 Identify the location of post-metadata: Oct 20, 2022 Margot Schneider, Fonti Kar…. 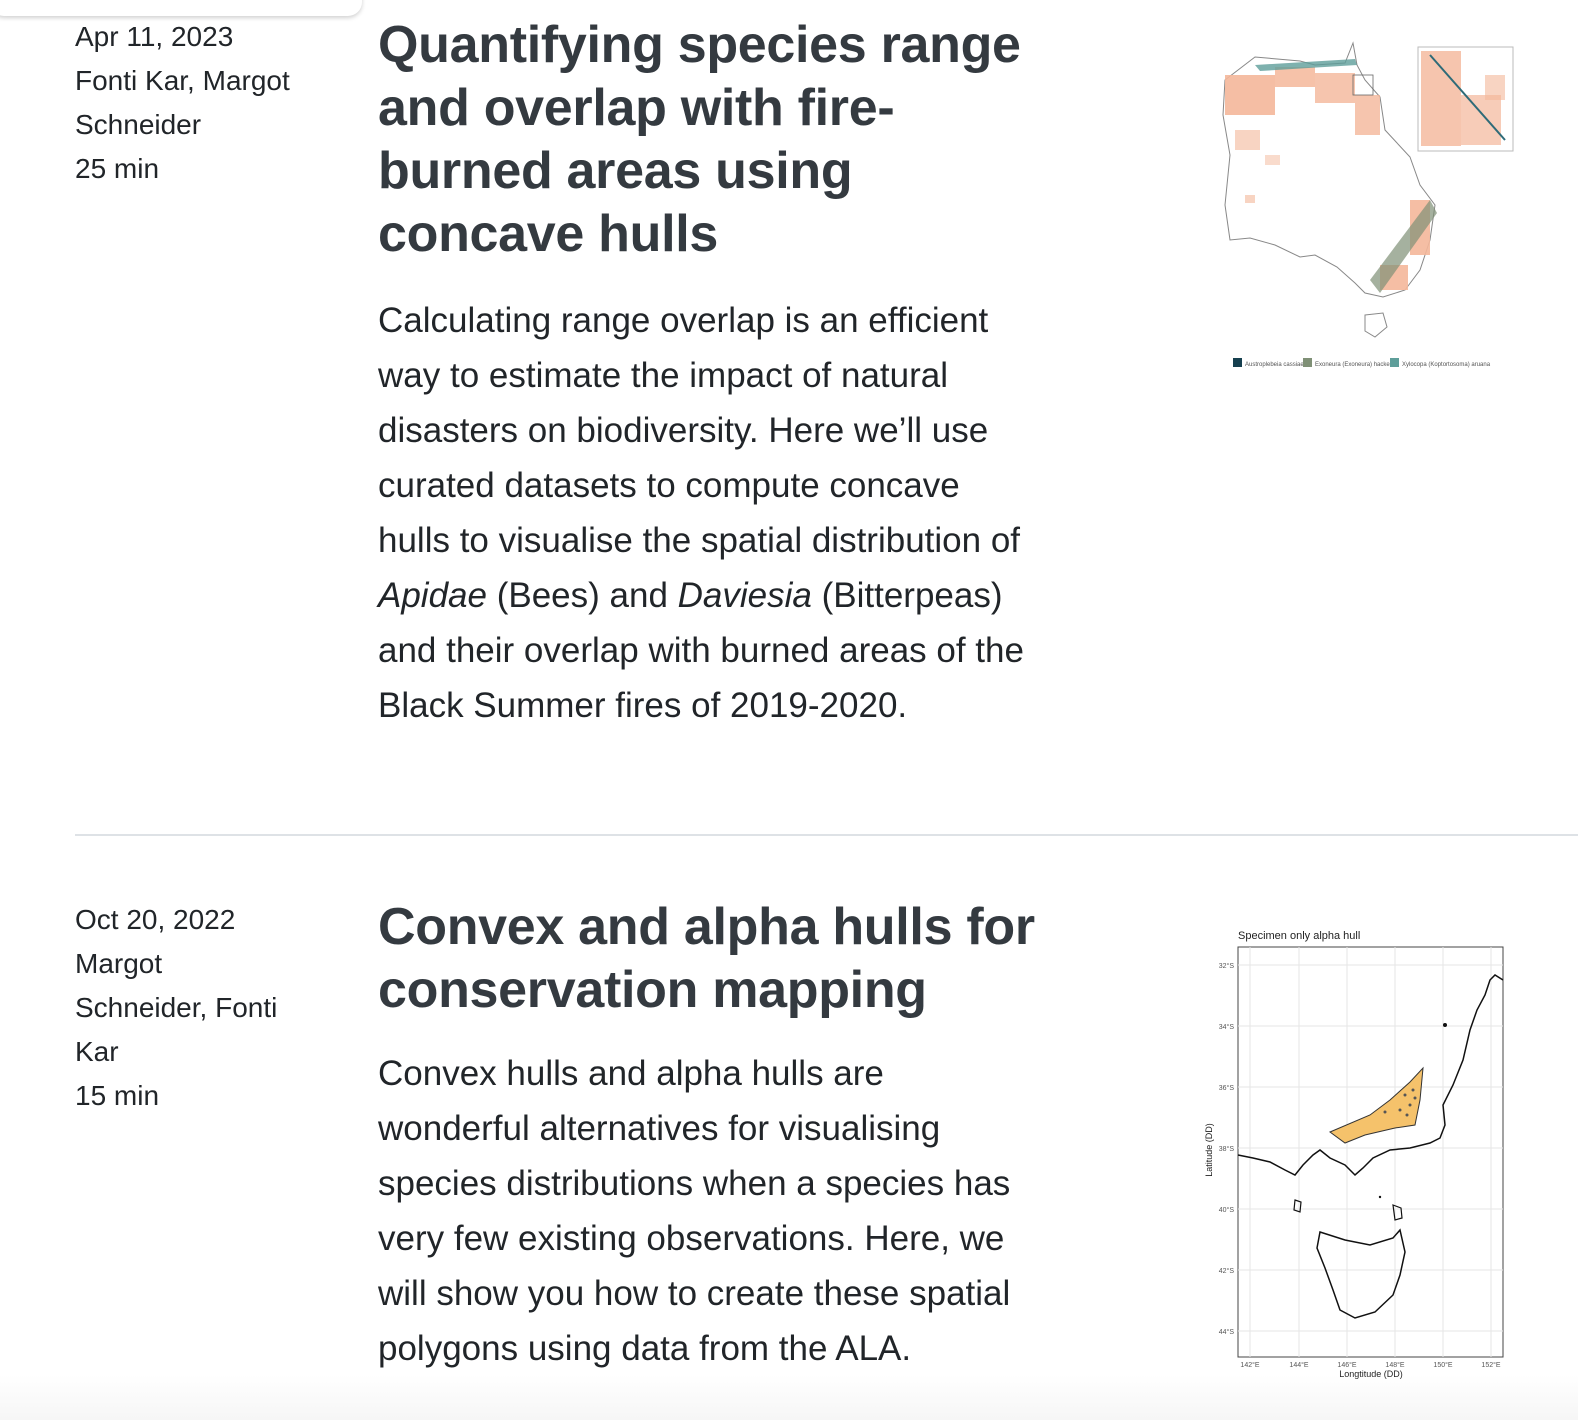
(197, 1008).